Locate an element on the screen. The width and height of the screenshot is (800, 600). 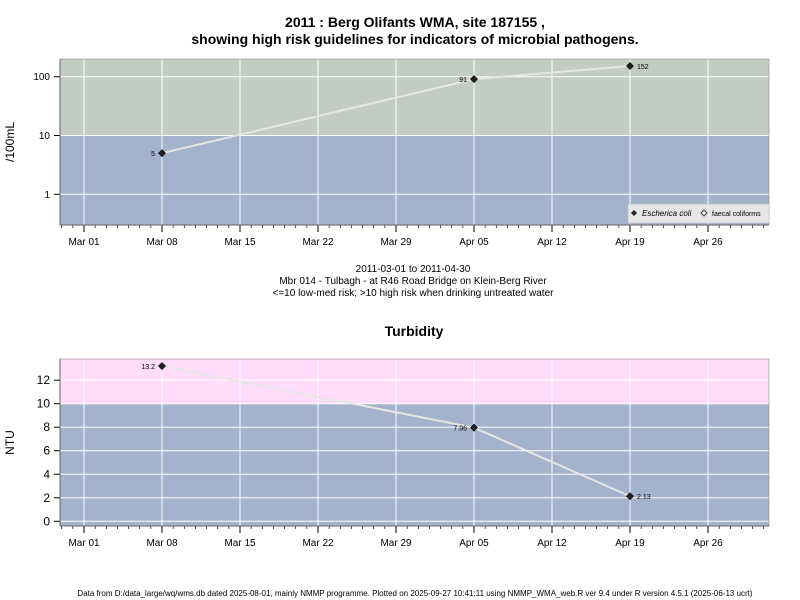
y-tick-label: 100 is located at coordinates (41, 77).